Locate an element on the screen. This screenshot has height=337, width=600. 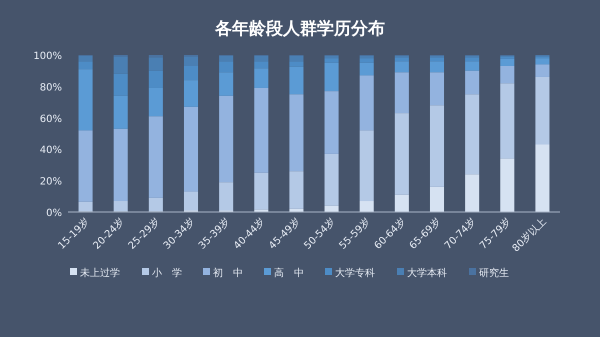
y-tick-label: 60% is located at coordinates (51, 119).